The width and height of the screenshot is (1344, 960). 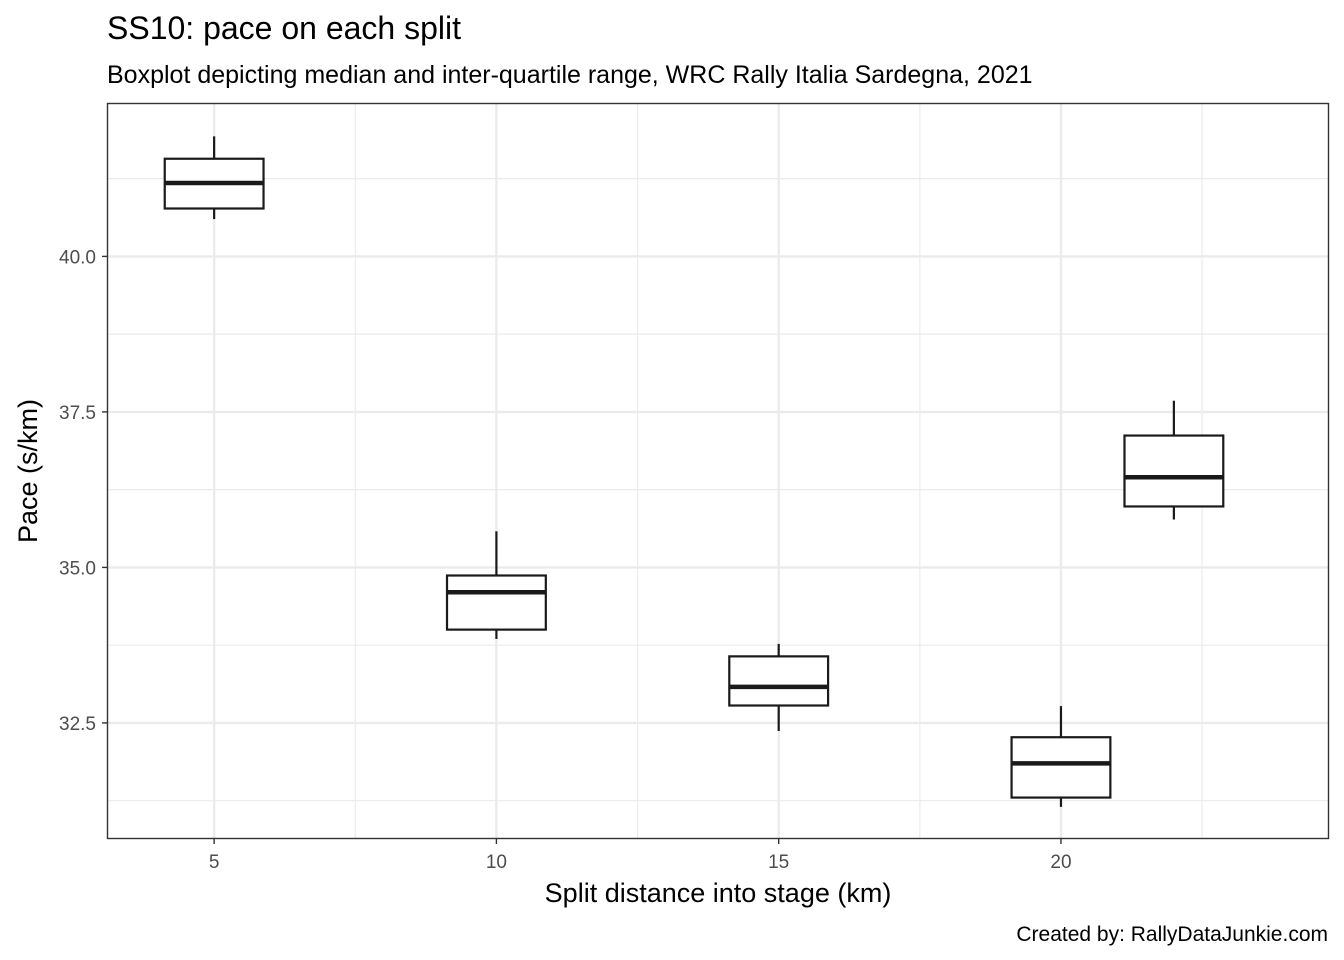 I want to click on x-tick-label: 5, so click(x=214, y=862).